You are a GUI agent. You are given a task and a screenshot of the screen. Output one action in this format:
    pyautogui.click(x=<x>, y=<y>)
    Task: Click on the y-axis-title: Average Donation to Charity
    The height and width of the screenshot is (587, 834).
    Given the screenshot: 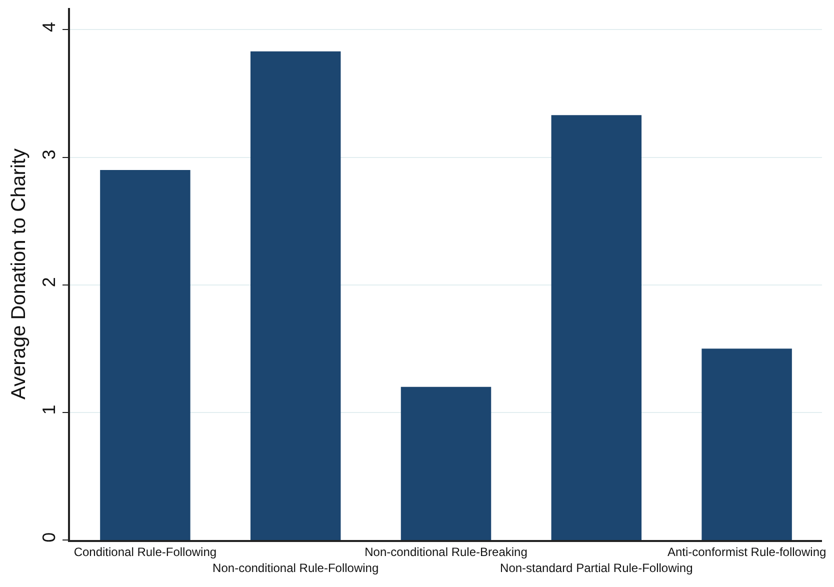 What is the action you would take?
    pyautogui.click(x=19, y=274)
    